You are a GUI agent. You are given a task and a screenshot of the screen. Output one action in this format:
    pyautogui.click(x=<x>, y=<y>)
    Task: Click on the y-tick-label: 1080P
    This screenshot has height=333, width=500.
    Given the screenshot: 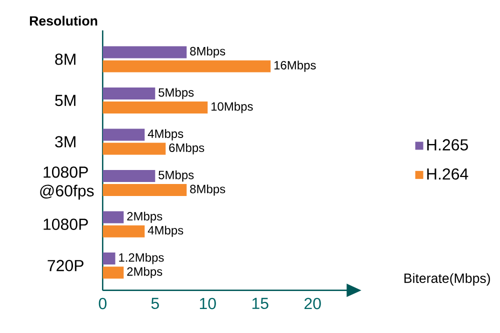 What is the action you would take?
    pyautogui.click(x=66, y=224)
    